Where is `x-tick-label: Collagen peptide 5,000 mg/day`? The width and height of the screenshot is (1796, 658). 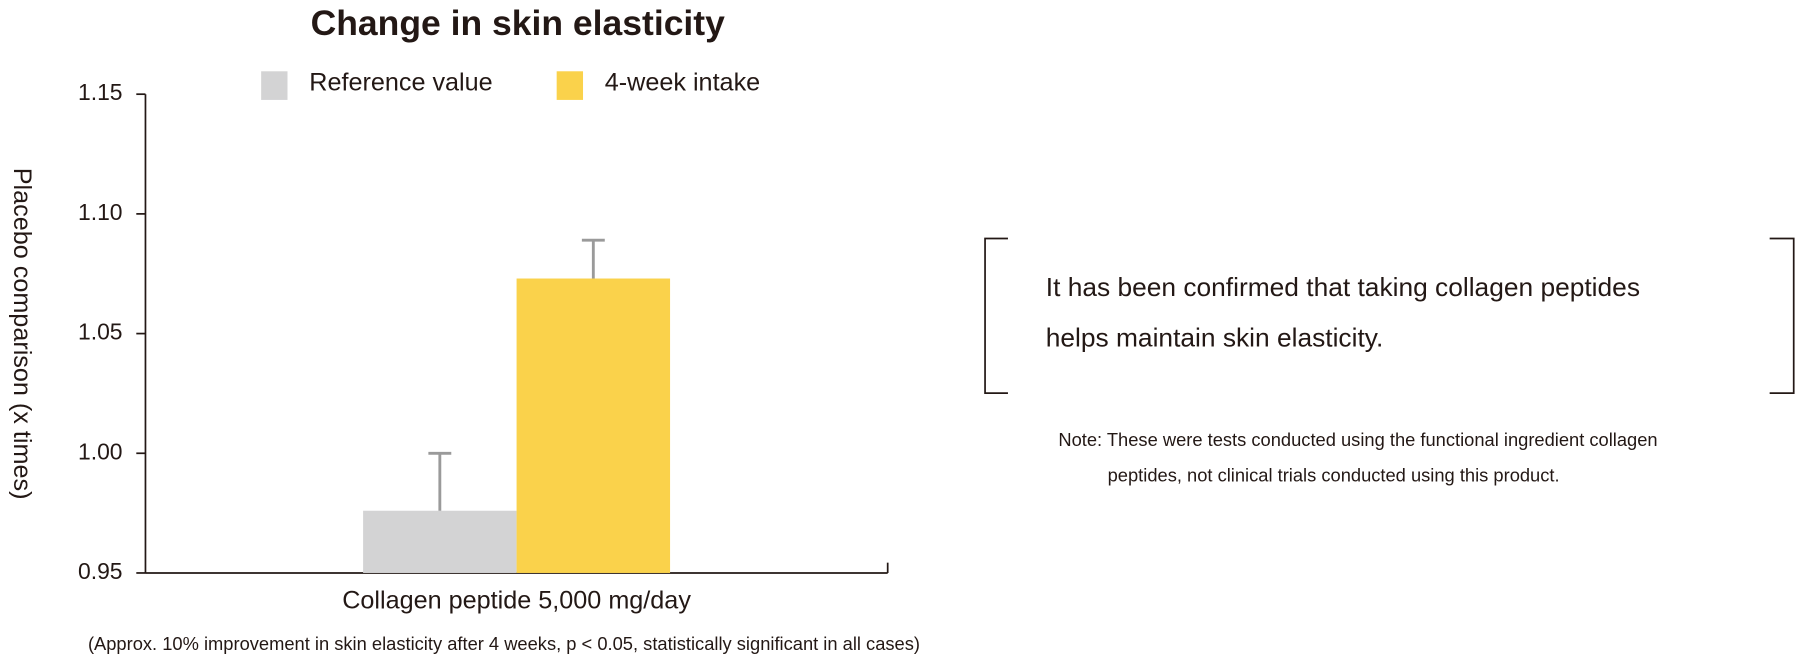
x-tick-label: Collagen peptide 5,000 mg/day is located at coordinates (516, 600).